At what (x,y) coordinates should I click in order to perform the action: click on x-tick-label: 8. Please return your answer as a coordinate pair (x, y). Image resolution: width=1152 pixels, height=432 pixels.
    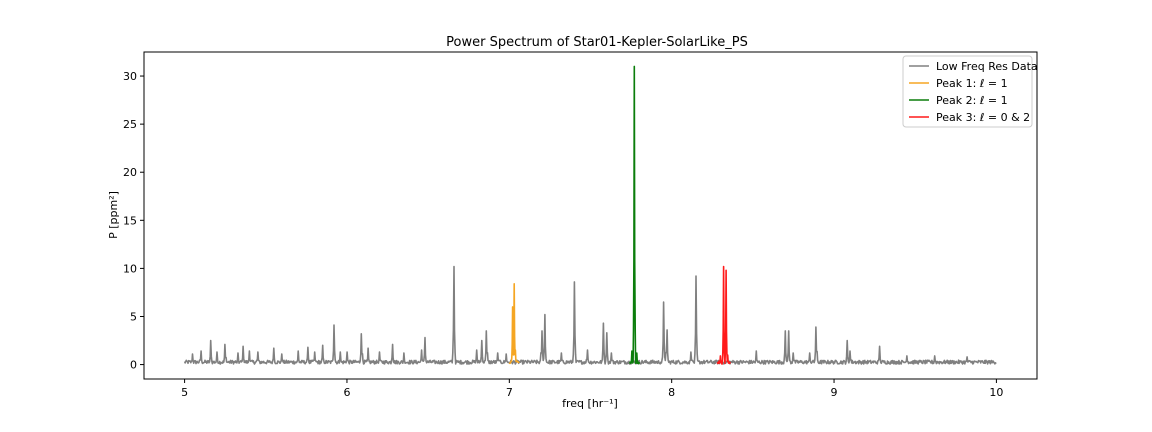
    Looking at the image, I should click on (671, 392).